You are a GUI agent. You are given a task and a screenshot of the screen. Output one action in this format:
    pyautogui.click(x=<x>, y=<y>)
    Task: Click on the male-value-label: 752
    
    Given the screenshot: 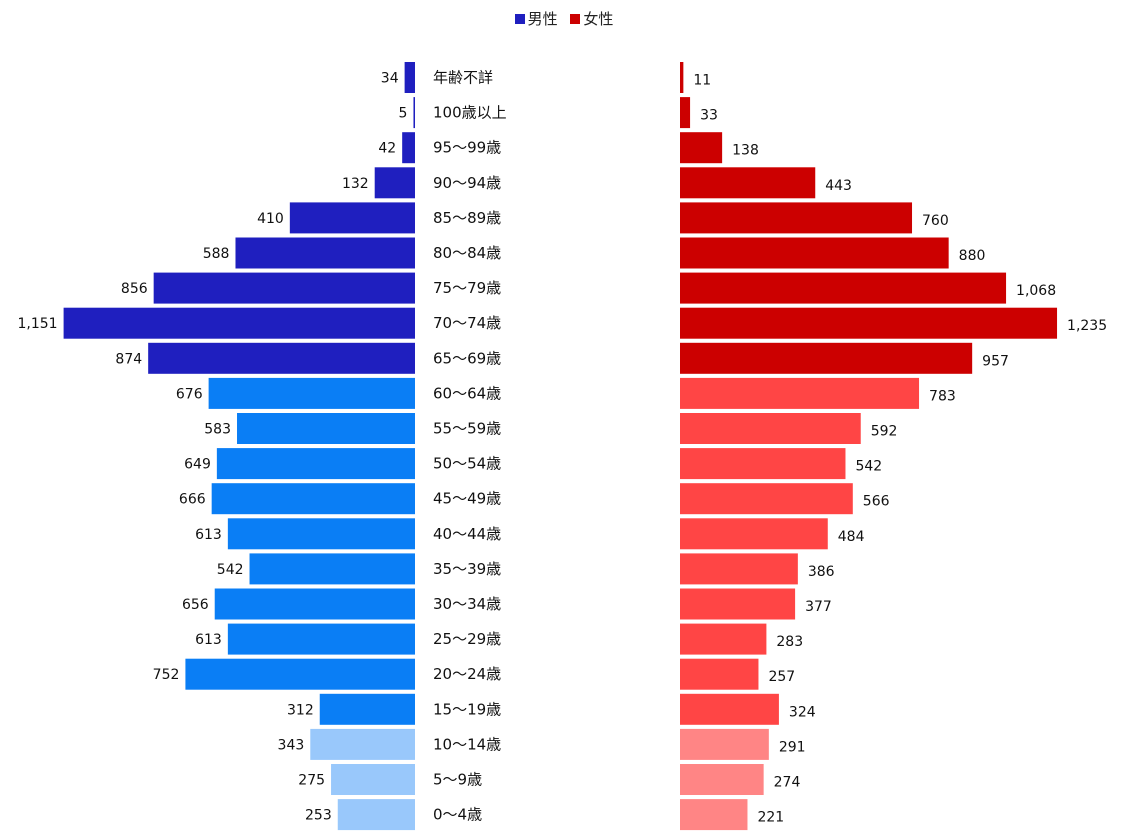 What is the action you would take?
    pyautogui.click(x=166, y=675)
    